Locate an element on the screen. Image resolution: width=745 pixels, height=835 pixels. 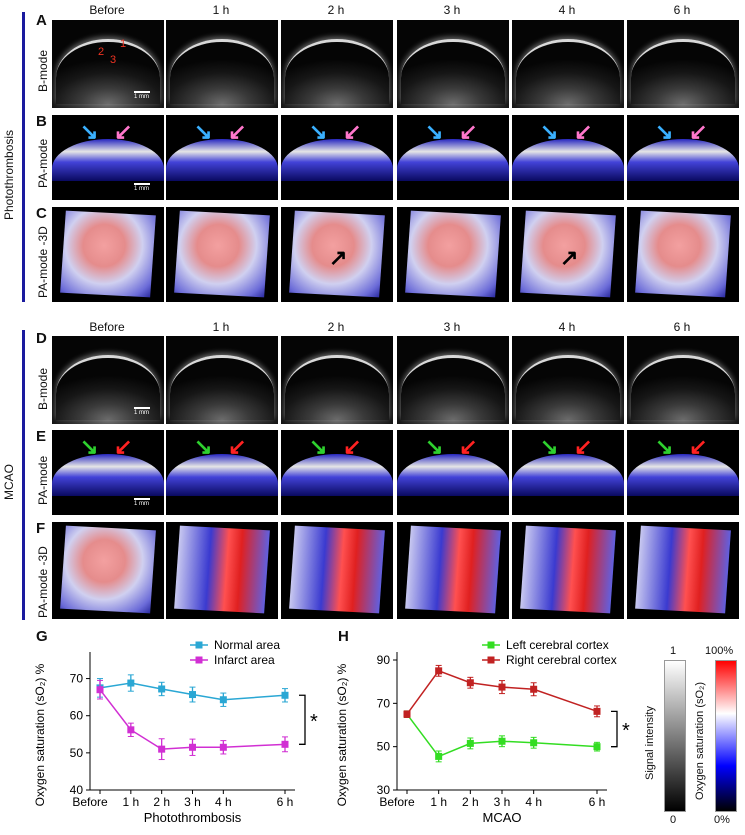
x-tick-label: Before is located at coordinates (397, 802).